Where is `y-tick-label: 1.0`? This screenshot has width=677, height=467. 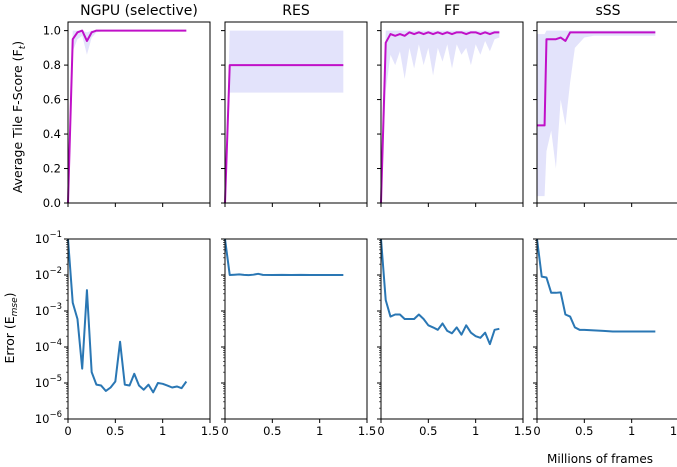
y-tick-label: 1.0 is located at coordinates (52, 31).